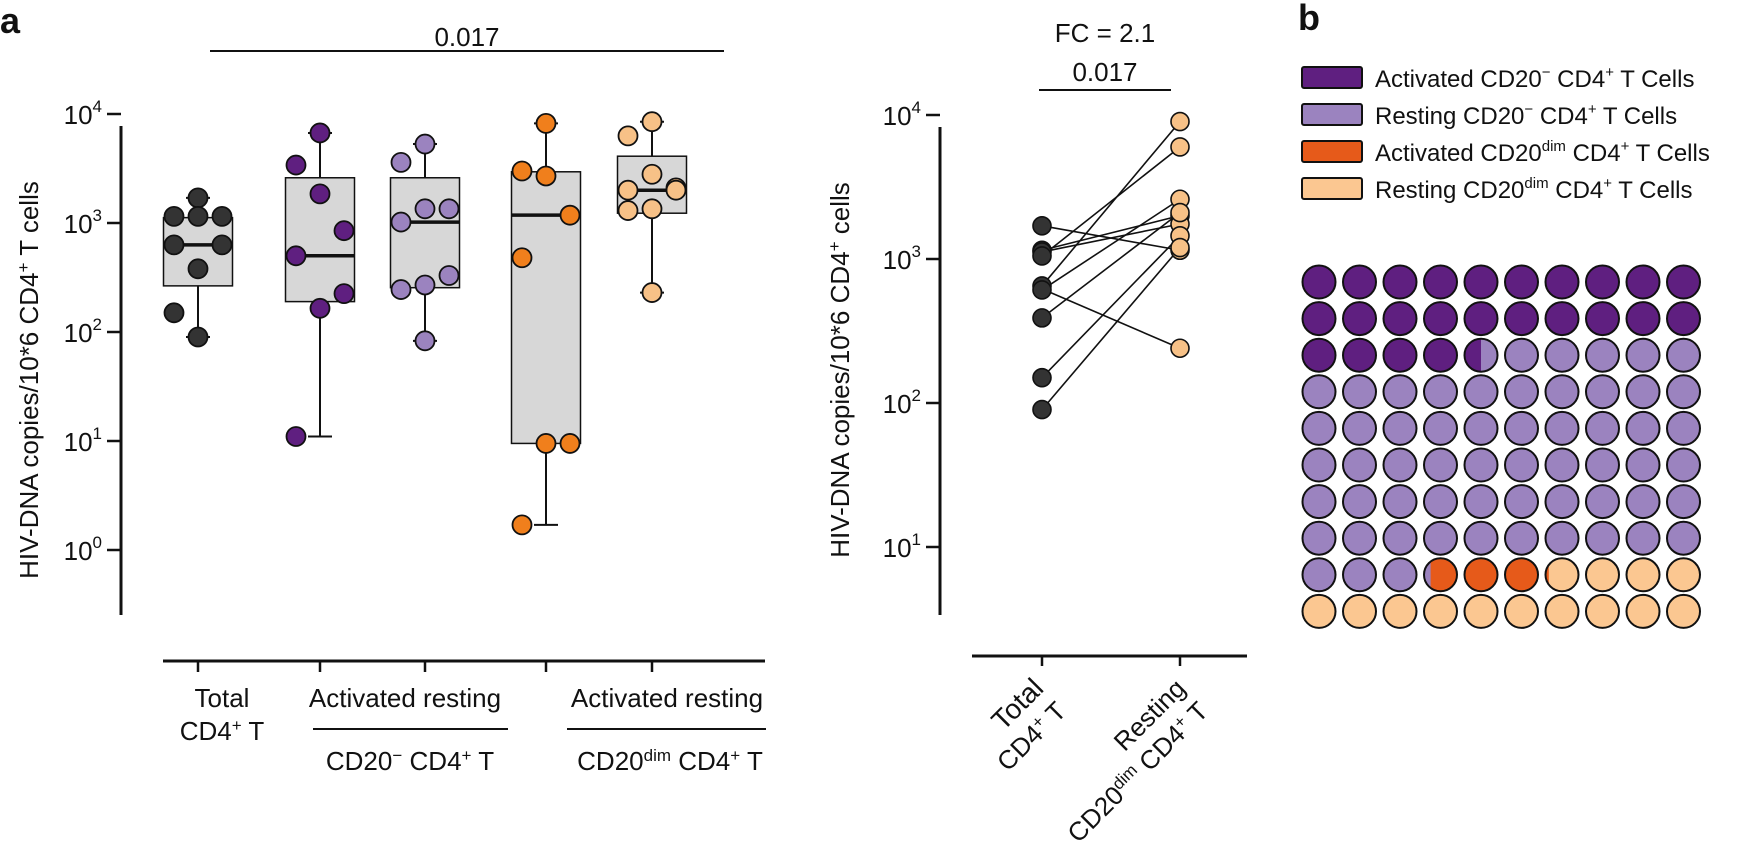 The width and height of the screenshot is (1760, 853). I want to click on legend-label: Resting CD20− CD4+ T Cells, so click(1526, 115).